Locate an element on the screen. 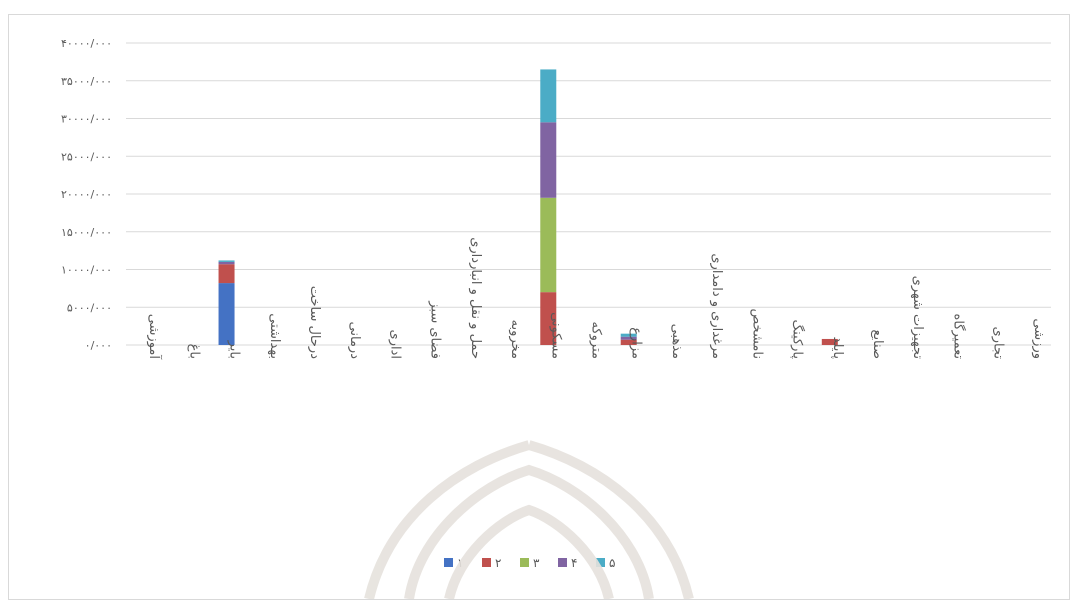 This screenshot has height=603, width=1072. y-tick-label: ۱۵۰۰۰/۰۰۰ is located at coordinates (86, 232).